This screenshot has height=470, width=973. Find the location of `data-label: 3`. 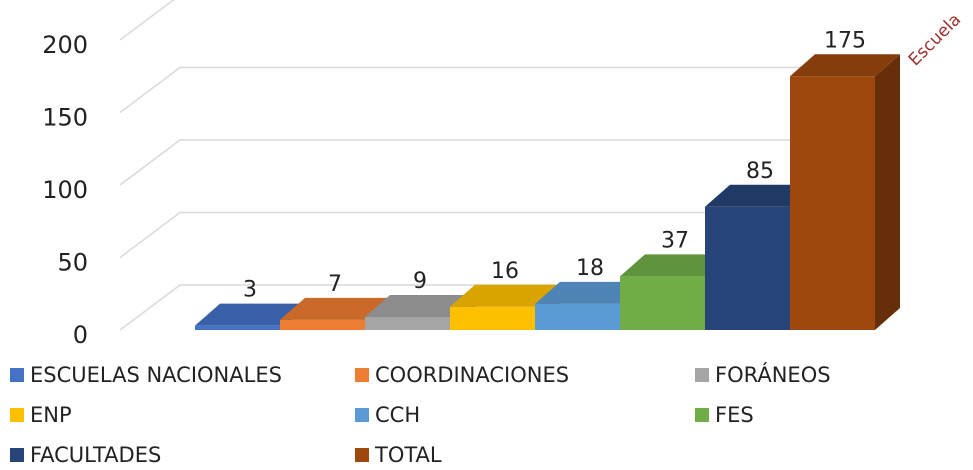

data-label: 3 is located at coordinates (250, 290).